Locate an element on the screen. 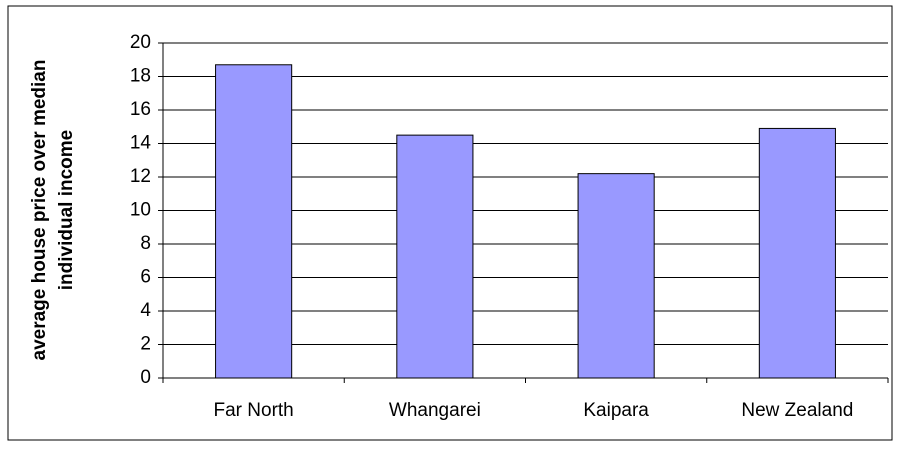  y-tick-label: 16 is located at coordinates (140, 109).